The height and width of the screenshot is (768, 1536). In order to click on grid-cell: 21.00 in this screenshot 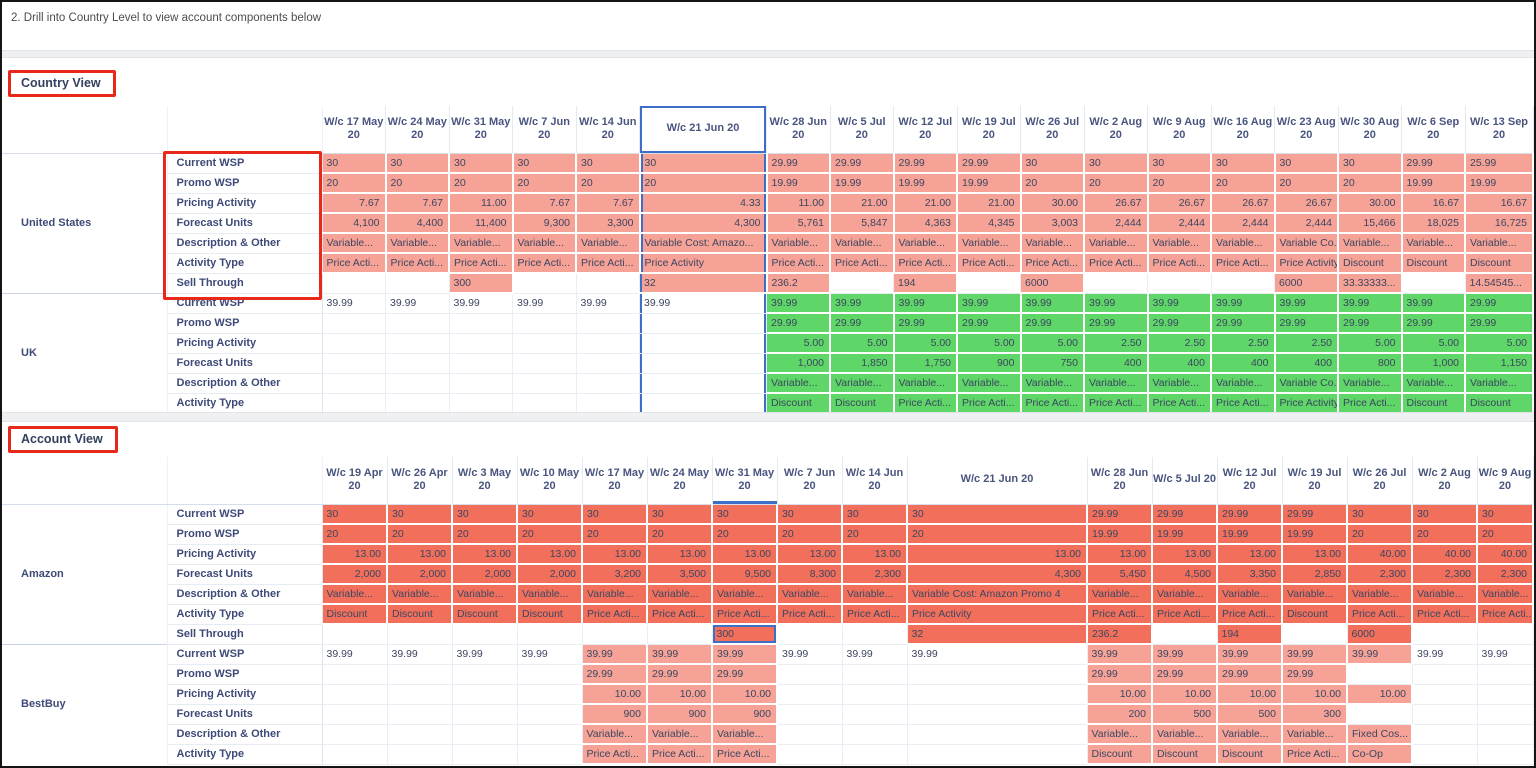, I will do `click(925, 203)`.